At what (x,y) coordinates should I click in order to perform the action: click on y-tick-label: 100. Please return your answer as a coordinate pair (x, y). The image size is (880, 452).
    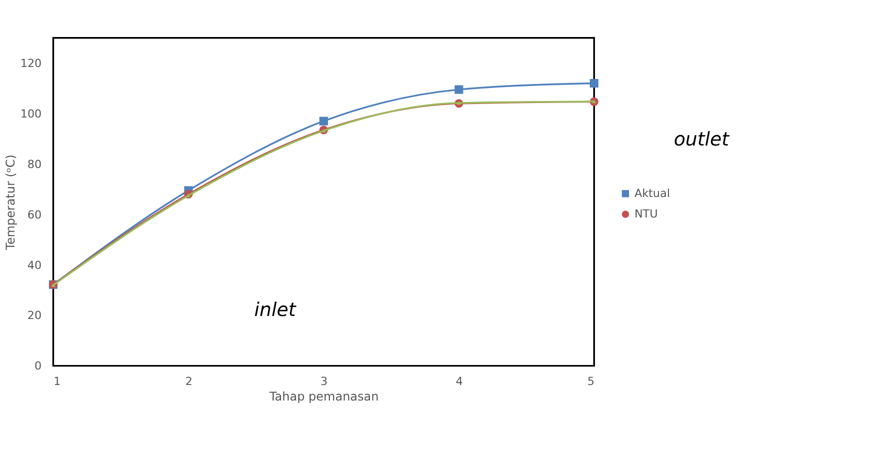
    Looking at the image, I should click on (31, 113).